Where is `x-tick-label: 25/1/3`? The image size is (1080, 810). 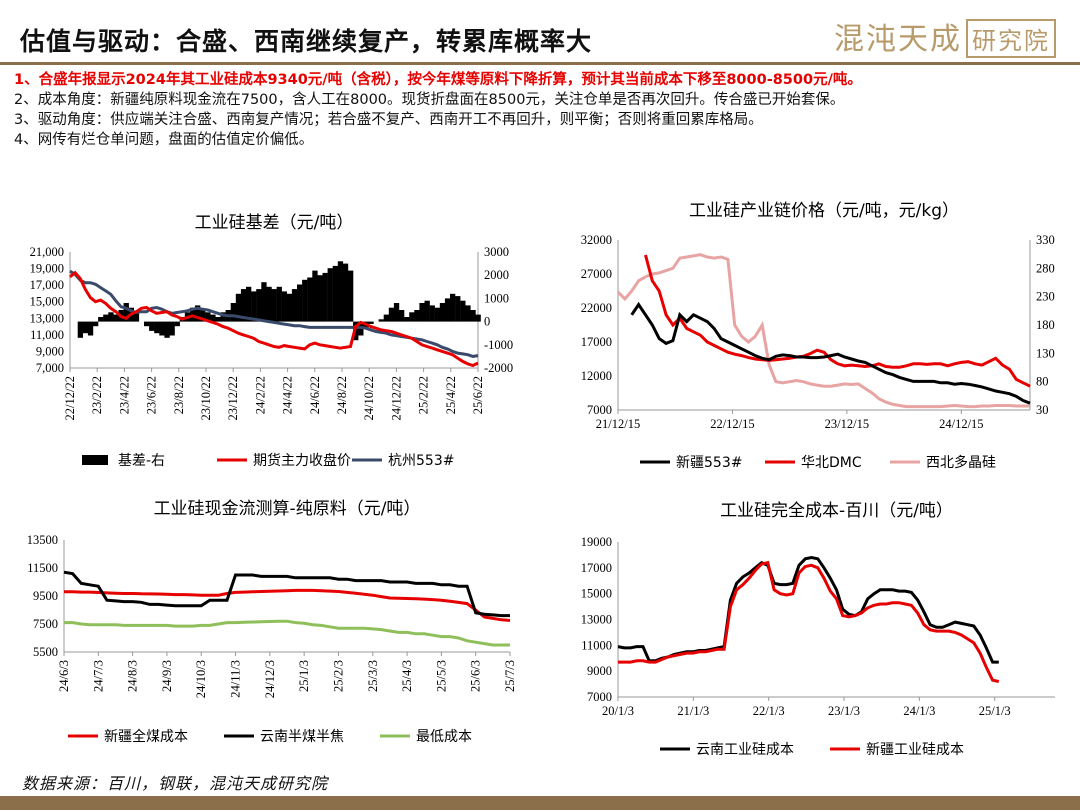 x-tick-label: 25/1/3 is located at coordinates (304, 676).